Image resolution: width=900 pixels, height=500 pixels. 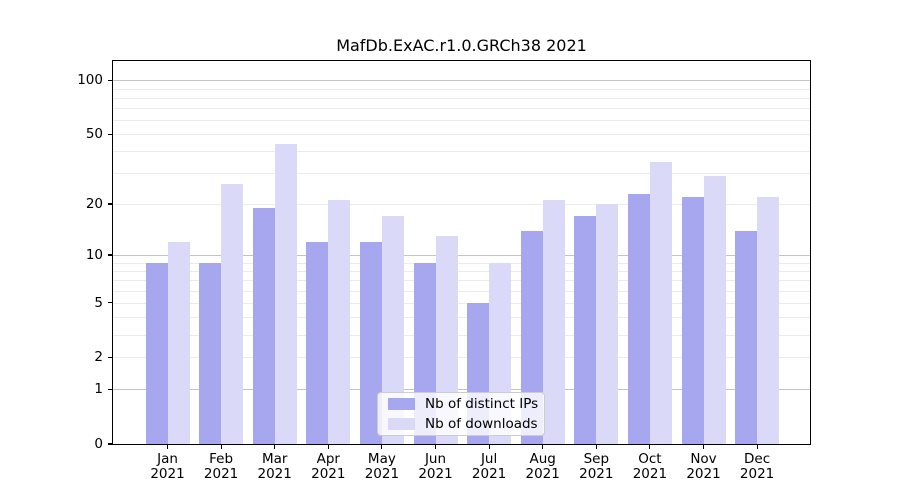 What do you see at coordinates (542, 466) in the screenshot?
I see `x-tick-label: Aug 2021` at bounding box center [542, 466].